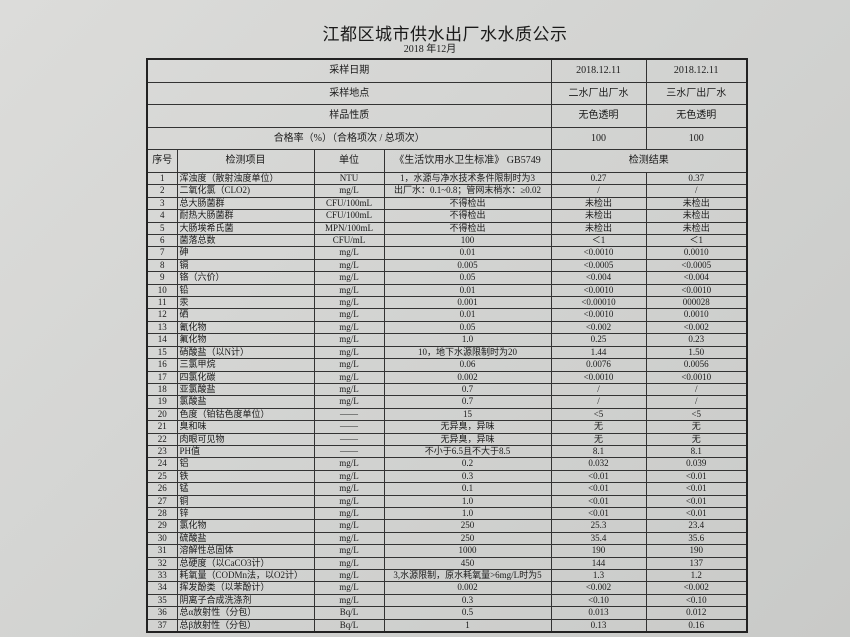 The height and width of the screenshot is (637, 850). What do you see at coordinates (162, 513) in the screenshot?
I see `seq-cell: 28` at bounding box center [162, 513].